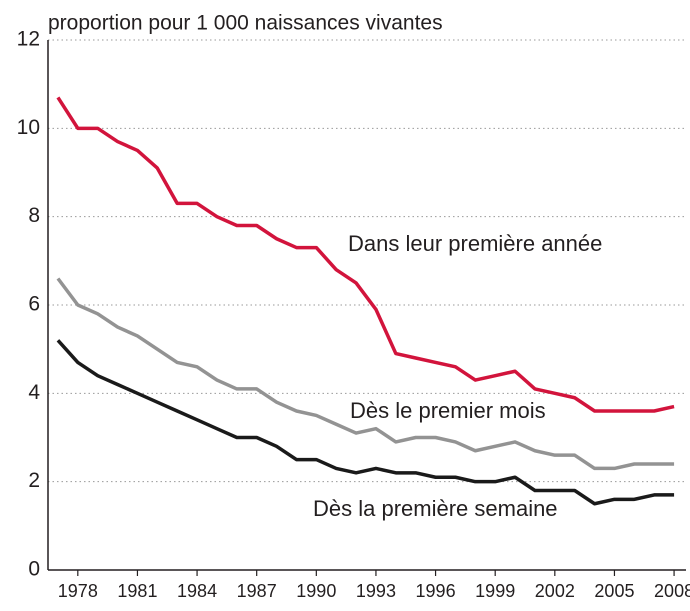 The image size is (690, 611). What do you see at coordinates (28, 39) in the screenshot?
I see `y-tick-label: 12` at bounding box center [28, 39].